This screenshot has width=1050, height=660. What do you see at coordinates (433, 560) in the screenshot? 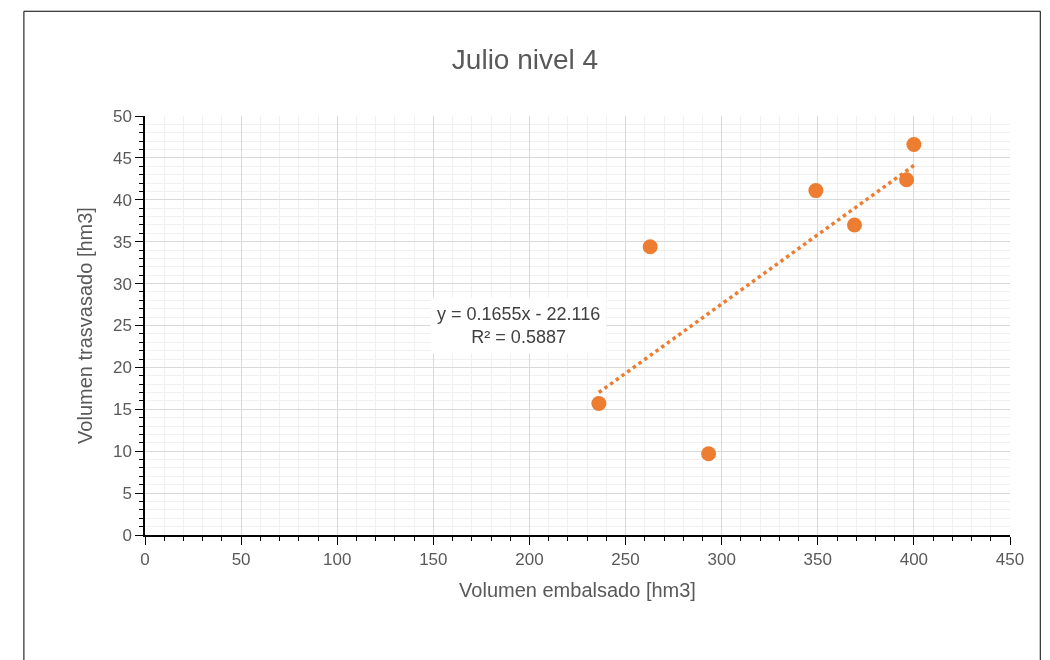
I see `x-tick-label: 150` at bounding box center [433, 560].